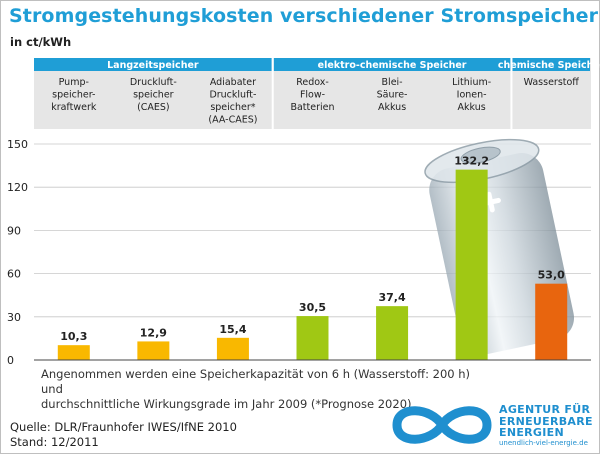  What do you see at coordinates (312, 307) in the screenshot?
I see `bar-value-label: 30,5` at bounding box center [312, 307].